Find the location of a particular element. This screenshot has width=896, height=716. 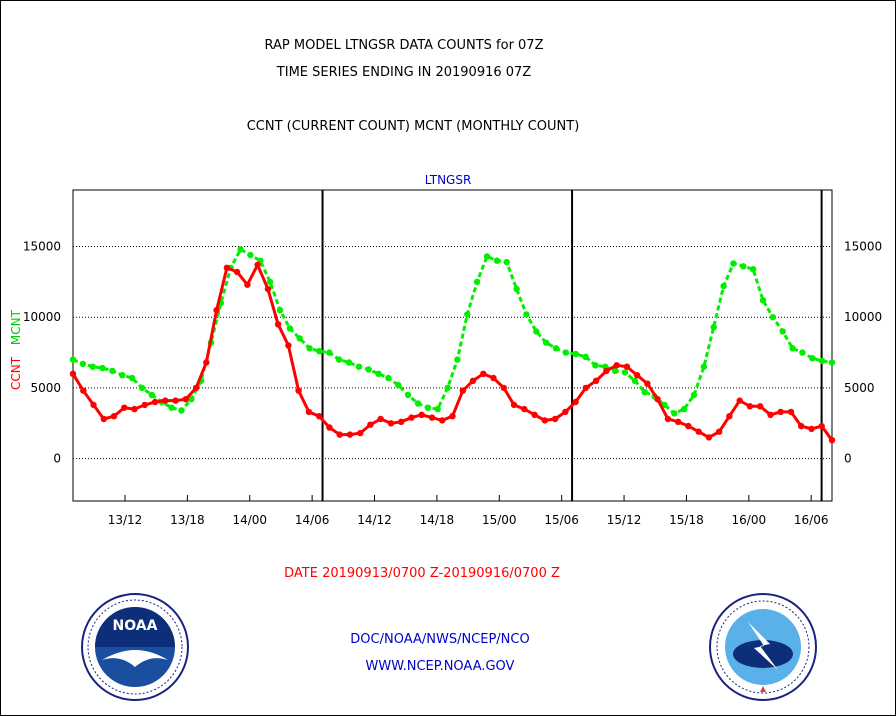

y-label-mcnt: MCNT is located at coordinates (16, 327).